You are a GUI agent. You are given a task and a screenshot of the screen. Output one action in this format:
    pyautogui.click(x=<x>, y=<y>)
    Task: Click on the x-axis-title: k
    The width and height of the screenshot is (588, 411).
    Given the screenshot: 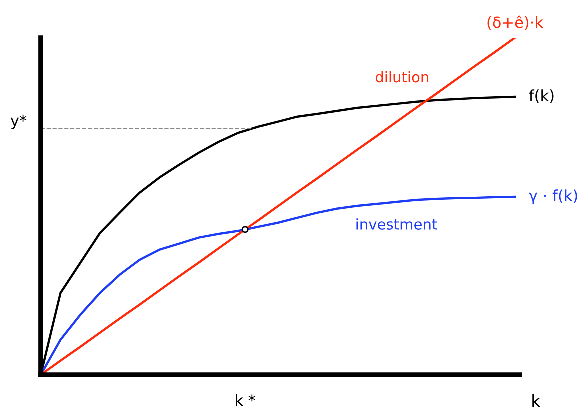 What is the action you would take?
    pyautogui.click(x=536, y=401)
    